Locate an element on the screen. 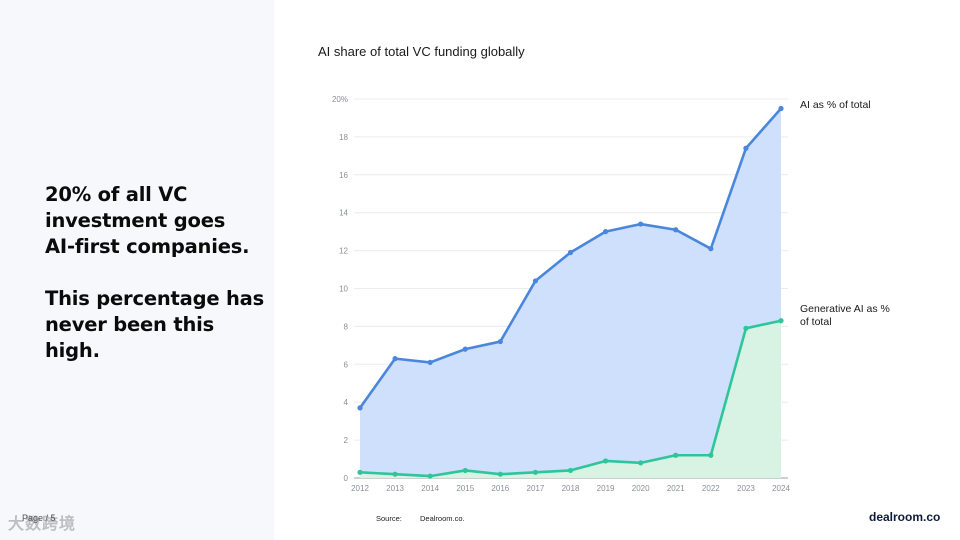 The height and width of the screenshot is (540, 960). series-label-genai: Generative AI as % of total is located at coordinates (845, 315).